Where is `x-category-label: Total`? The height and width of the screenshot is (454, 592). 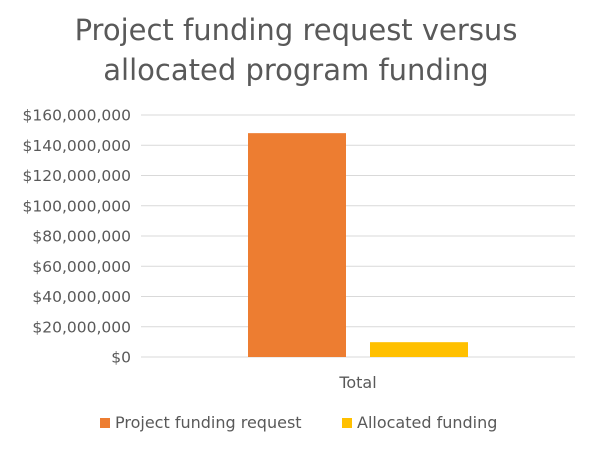
x-category-label: Total is located at coordinates (357, 382).